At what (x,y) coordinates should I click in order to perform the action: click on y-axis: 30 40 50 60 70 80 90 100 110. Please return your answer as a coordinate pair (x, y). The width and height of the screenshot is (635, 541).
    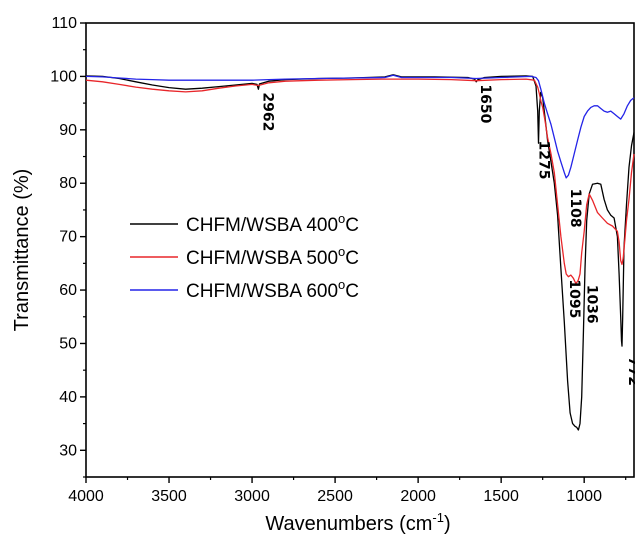
    Looking at the image, I should click on (68, 246).